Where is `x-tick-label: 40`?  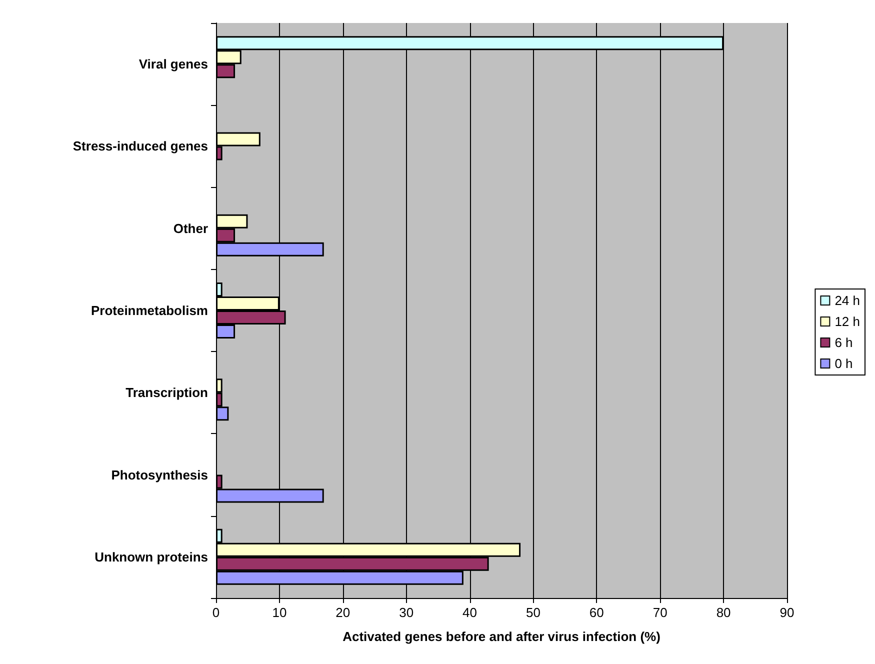
x-tick-label: 40 is located at coordinates (470, 612).